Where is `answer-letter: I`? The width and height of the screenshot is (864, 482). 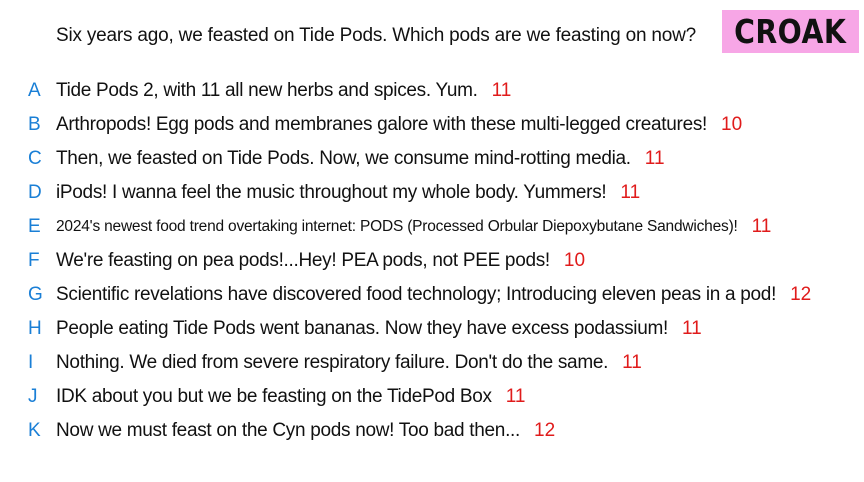
answer-letter: I is located at coordinates (31, 362).